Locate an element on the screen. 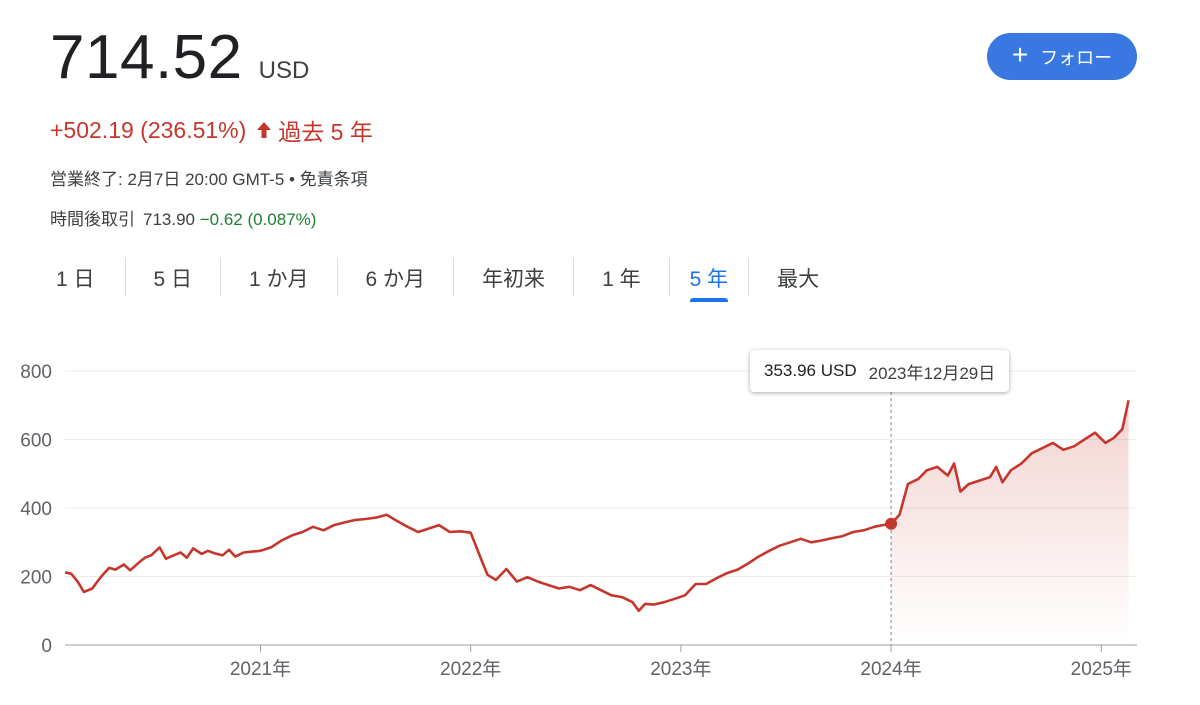  follow-label: フォロー is located at coordinates (1076, 57).